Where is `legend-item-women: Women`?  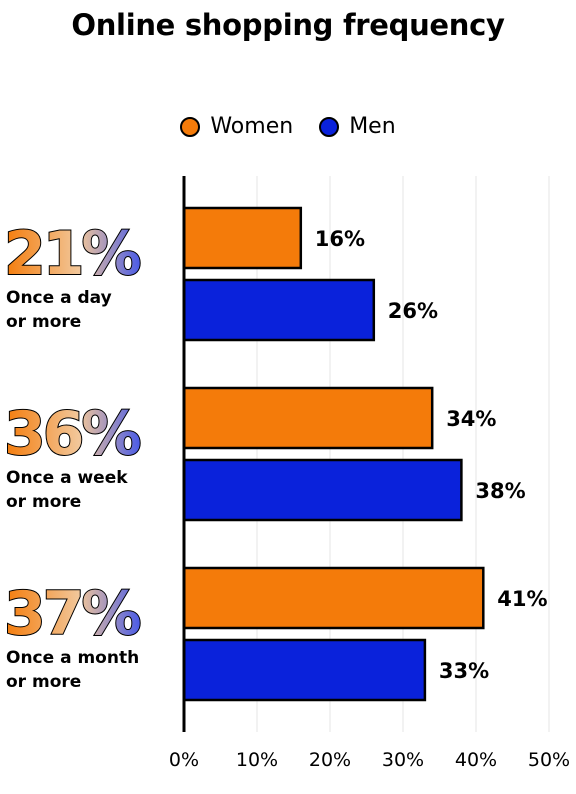 legend-item-women: Women is located at coordinates (236, 126).